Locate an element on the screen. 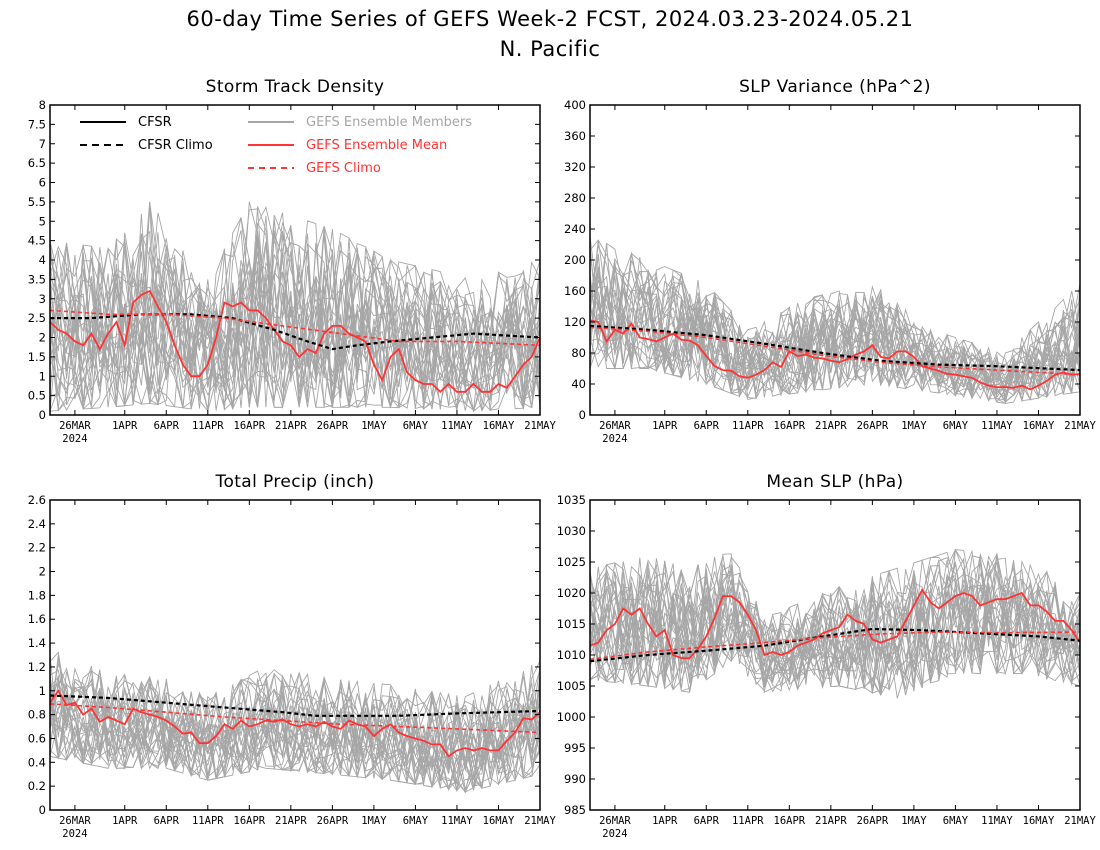 This screenshot has height=850, width=1100. y-tick-label: 7 is located at coordinates (42, 144).